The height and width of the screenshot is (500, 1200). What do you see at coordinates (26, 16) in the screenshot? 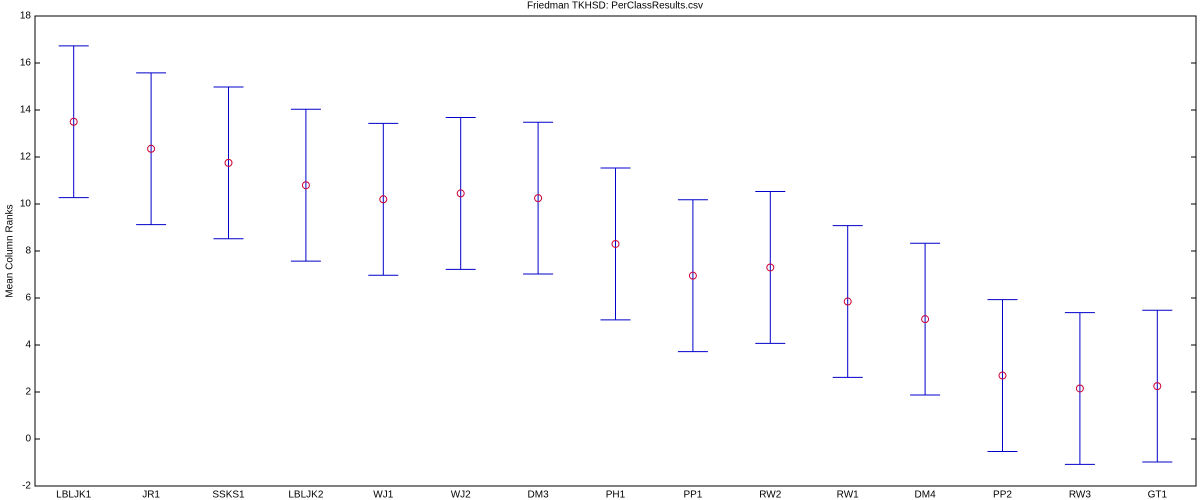
I see `y-tick-label: 18` at bounding box center [26, 16].